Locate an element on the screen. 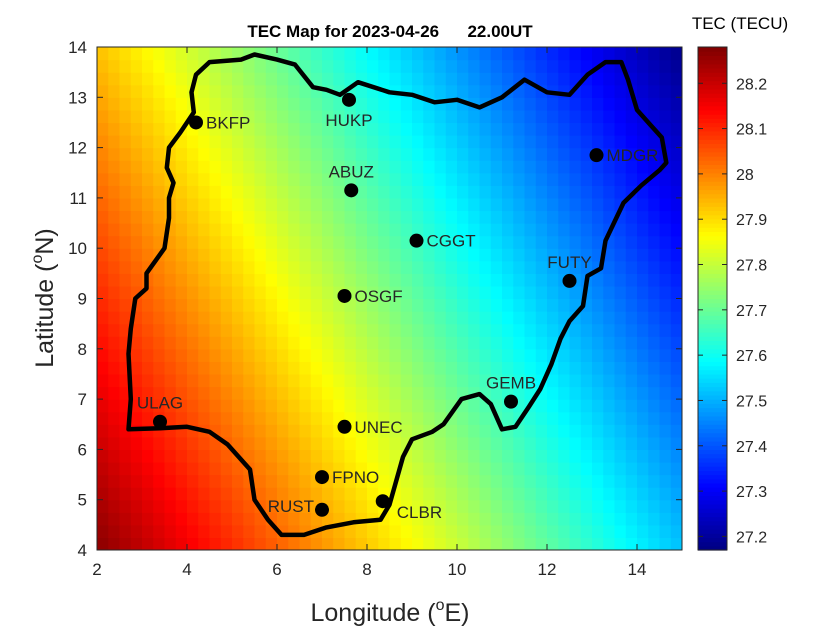 This screenshot has height=630, width=840. station-label: OSGF is located at coordinates (379, 296).